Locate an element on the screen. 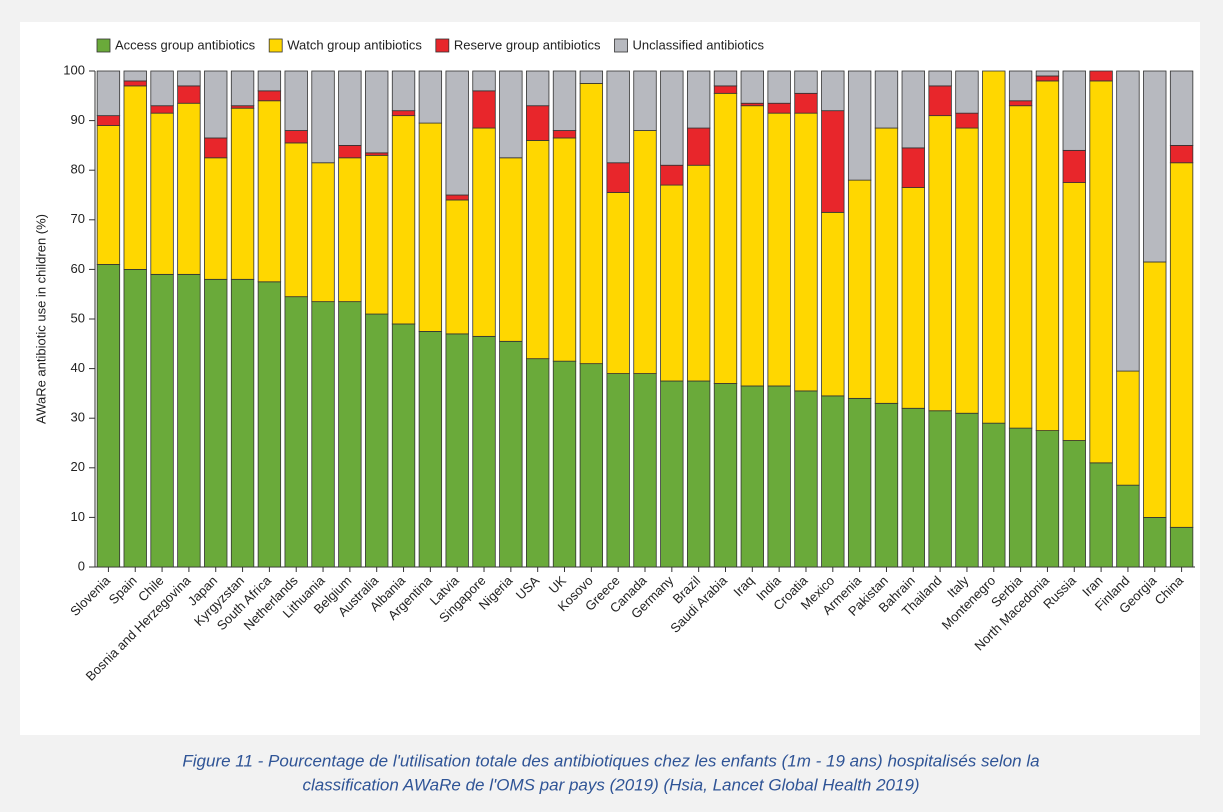  y-tick-label: 0 is located at coordinates (81, 565).